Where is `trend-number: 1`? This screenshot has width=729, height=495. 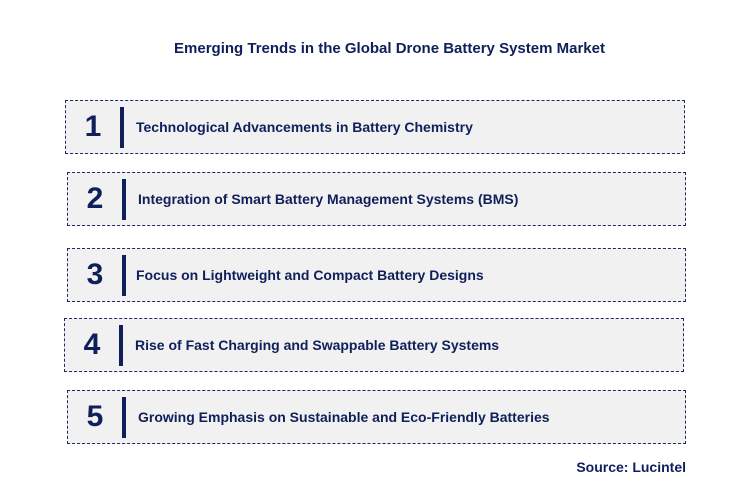
trend-number: 1 is located at coordinates (93, 126).